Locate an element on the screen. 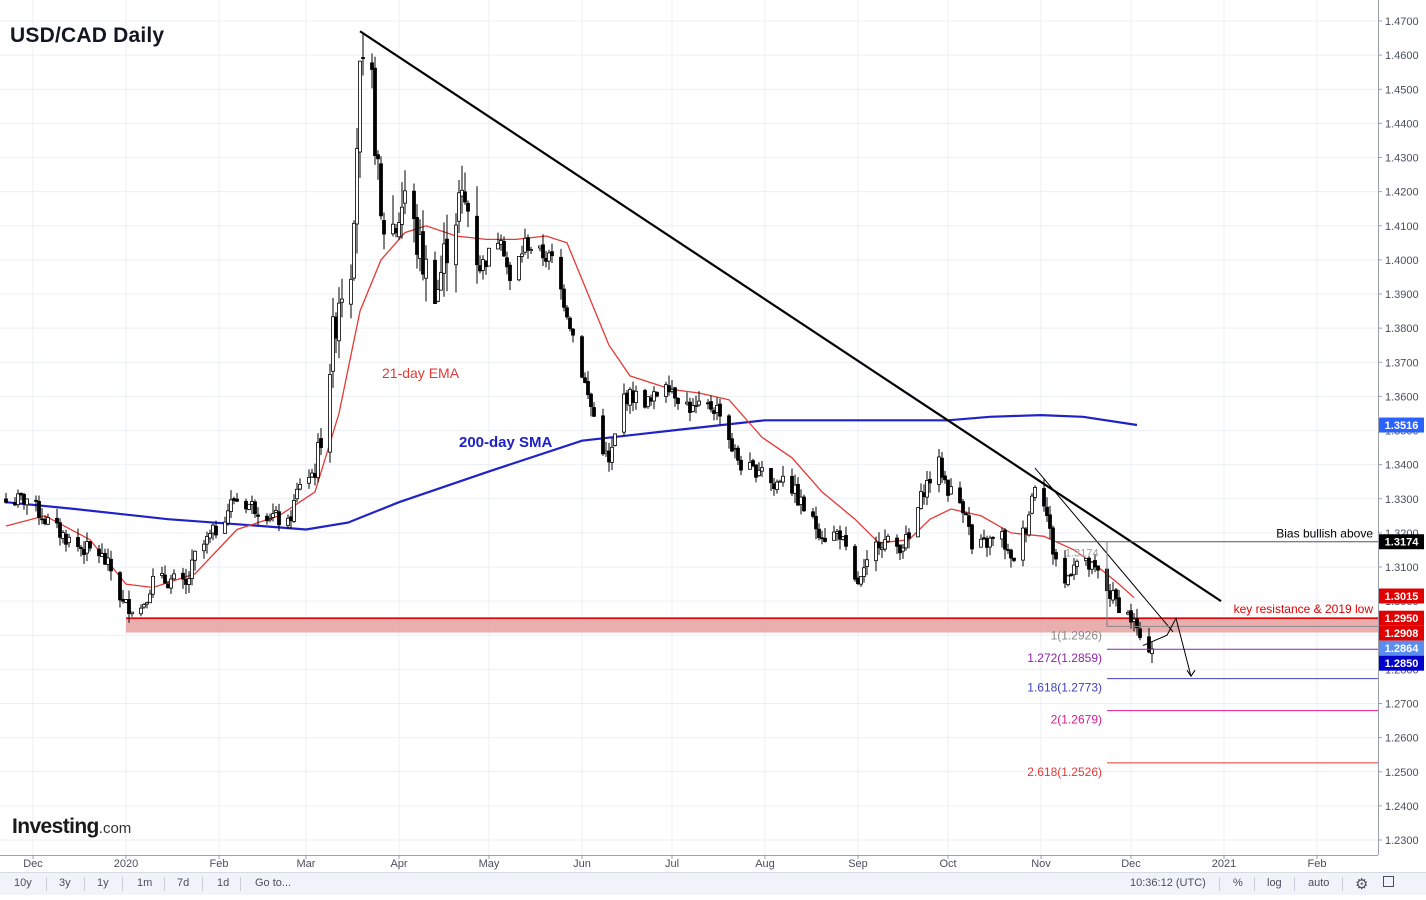  gear-icon: ⚙ is located at coordinates (1362, 884).